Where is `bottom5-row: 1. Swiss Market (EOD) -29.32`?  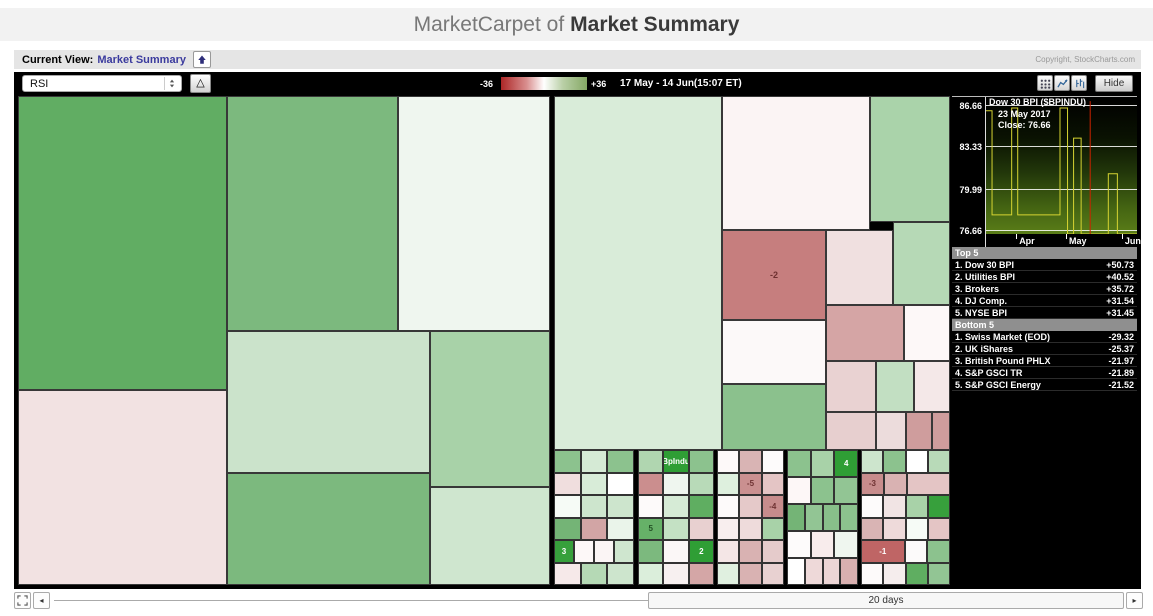 bottom5-row: 1. Swiss Market (EOD) -29.32 is located at coordinates (1044, 337).